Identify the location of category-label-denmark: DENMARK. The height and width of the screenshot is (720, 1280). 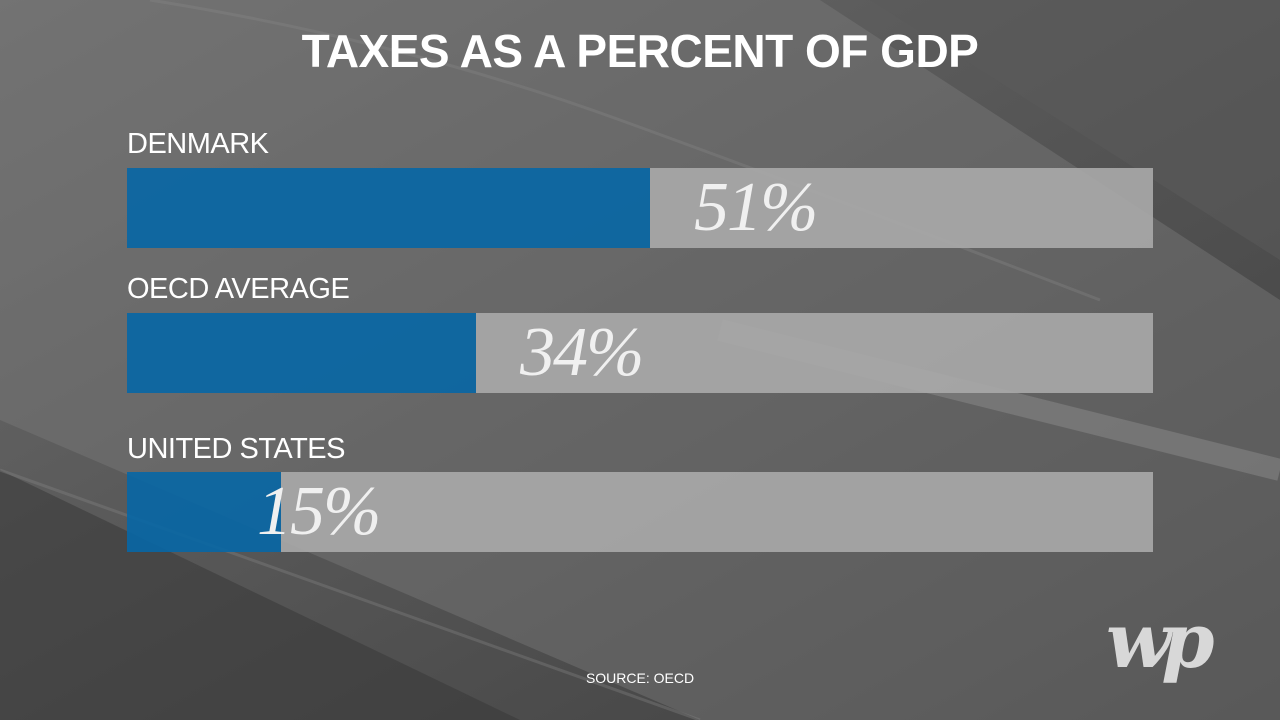
(198, 144).